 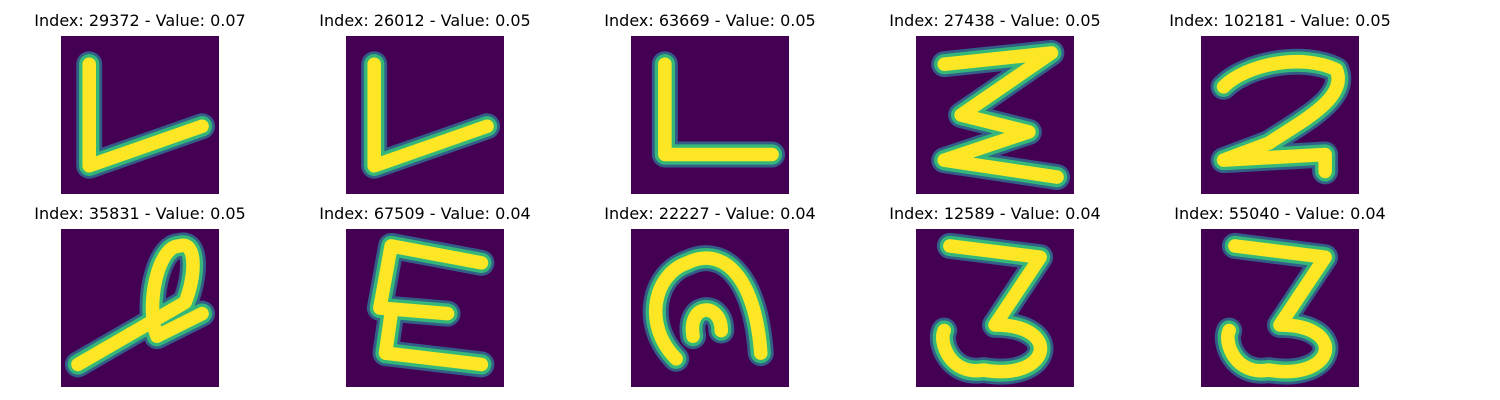 What do you see at coordinates (710, 20) in the screenshot?
I see `panel-title: Index: 63669 - Value: 0.05` at bounding box center [710, 20].